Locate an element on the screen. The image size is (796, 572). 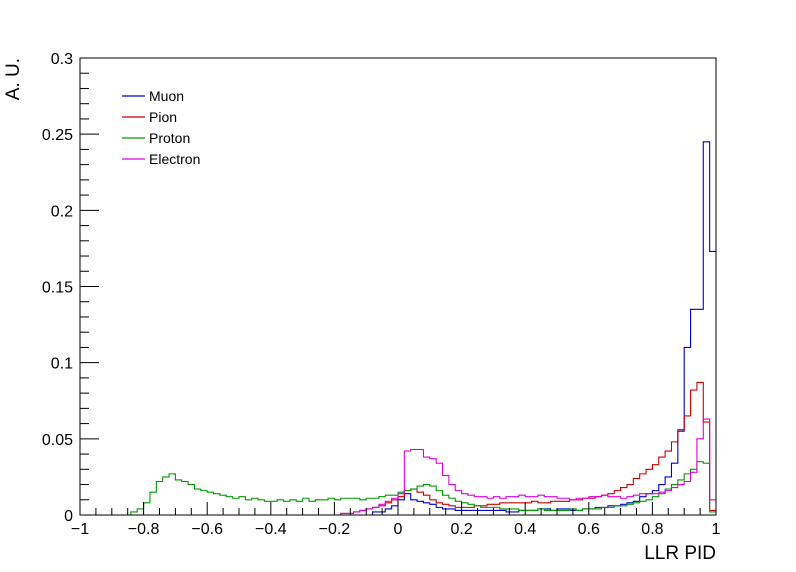
x-tick-label: 0.4 is located at coordinates (525, 529).